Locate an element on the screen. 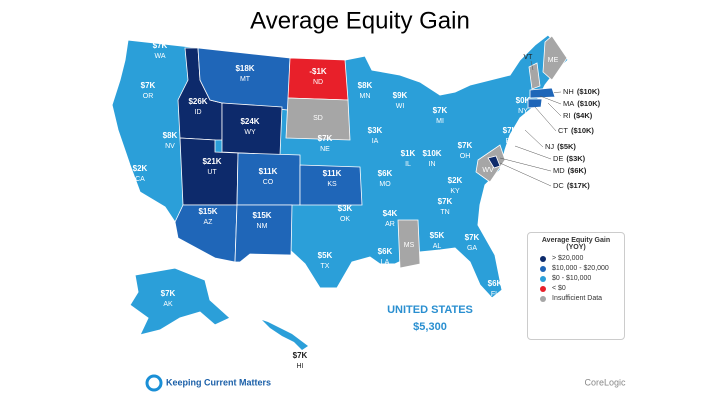 The image size is (720, 405). state-abbr: NJ is located at coordinates (549, 146).